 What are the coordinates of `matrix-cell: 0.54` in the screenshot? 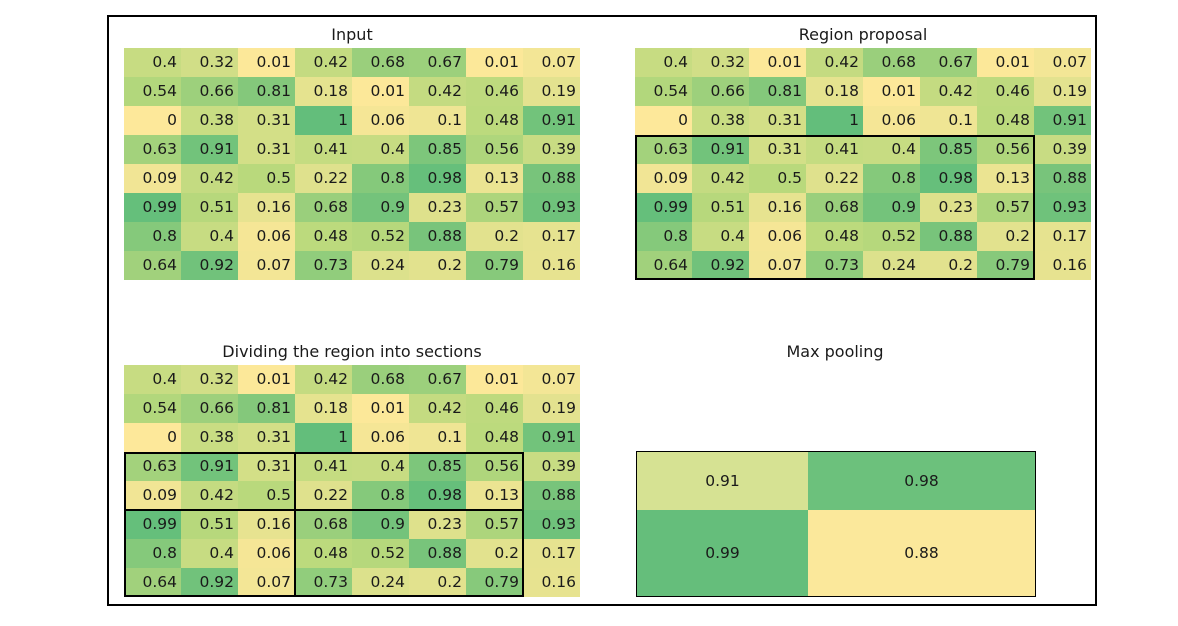 It's located at (152, 91).